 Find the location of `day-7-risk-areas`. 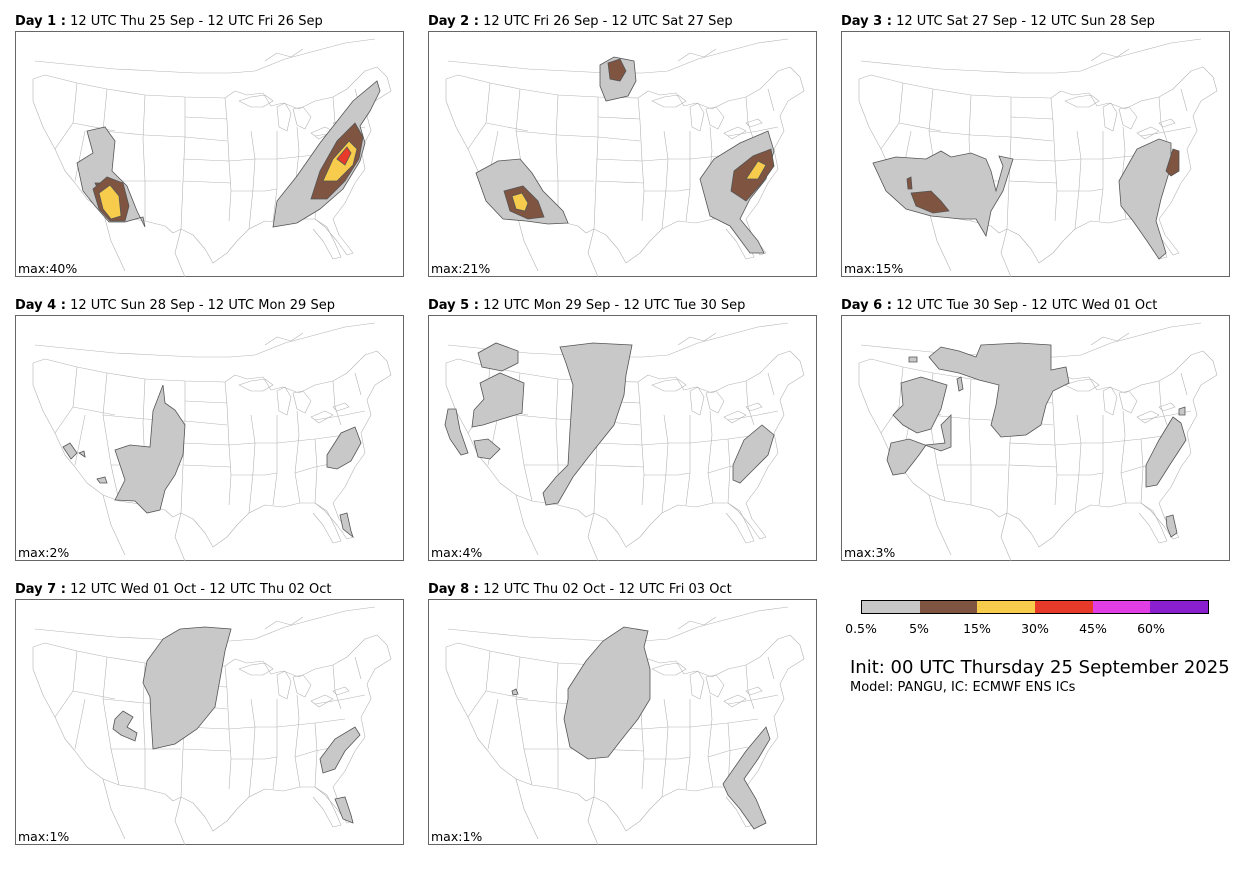

day-7-risk-areas is located at coordinates (236, 725).